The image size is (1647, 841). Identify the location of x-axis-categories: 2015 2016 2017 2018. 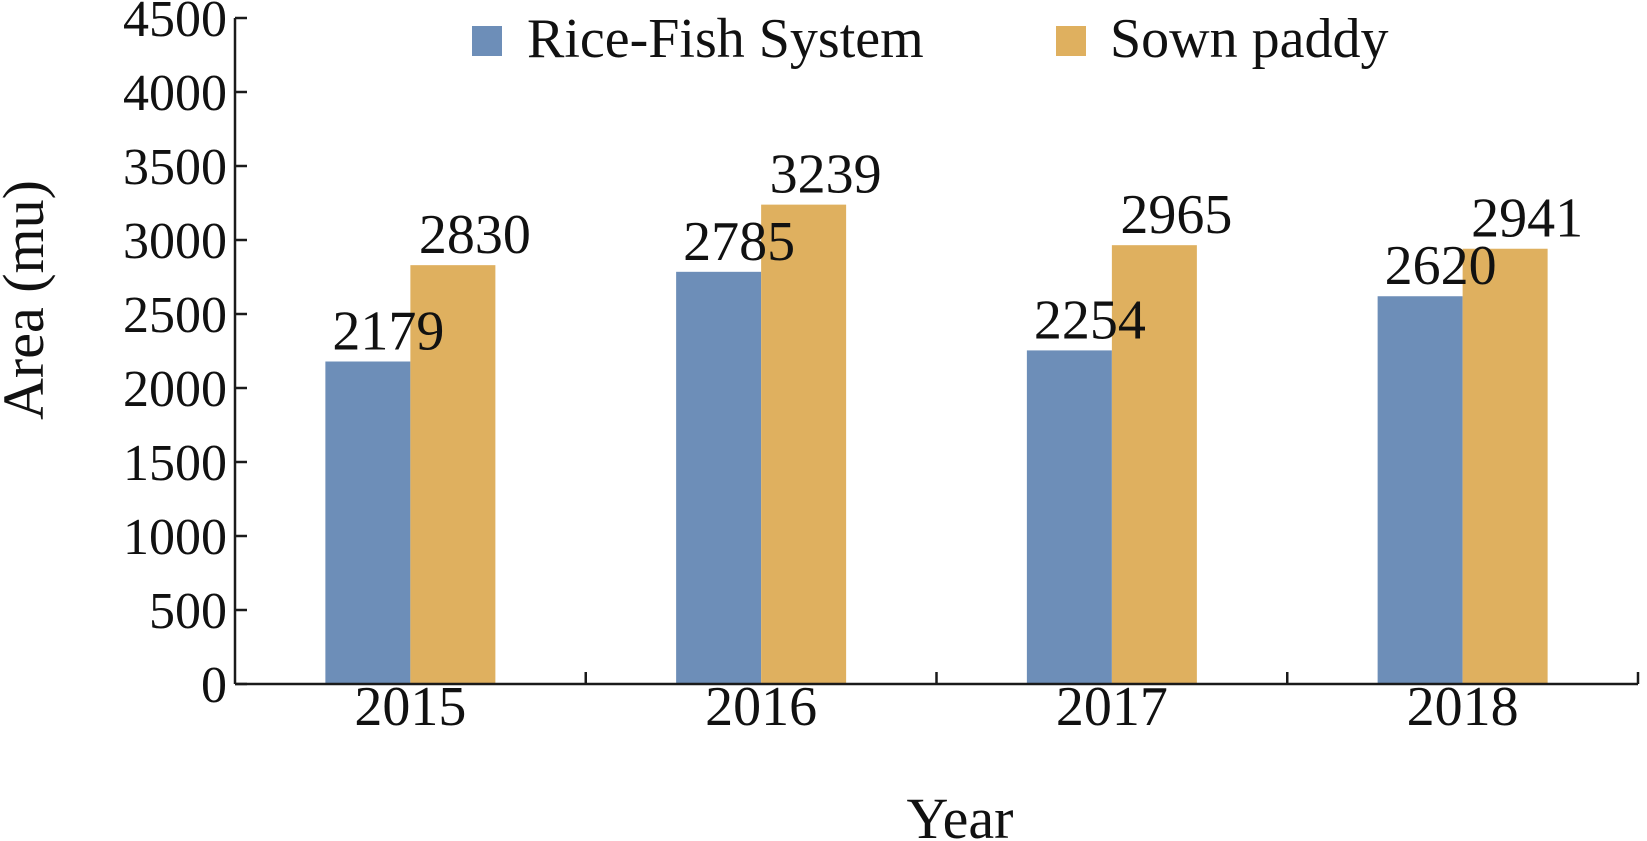
(997, 705).